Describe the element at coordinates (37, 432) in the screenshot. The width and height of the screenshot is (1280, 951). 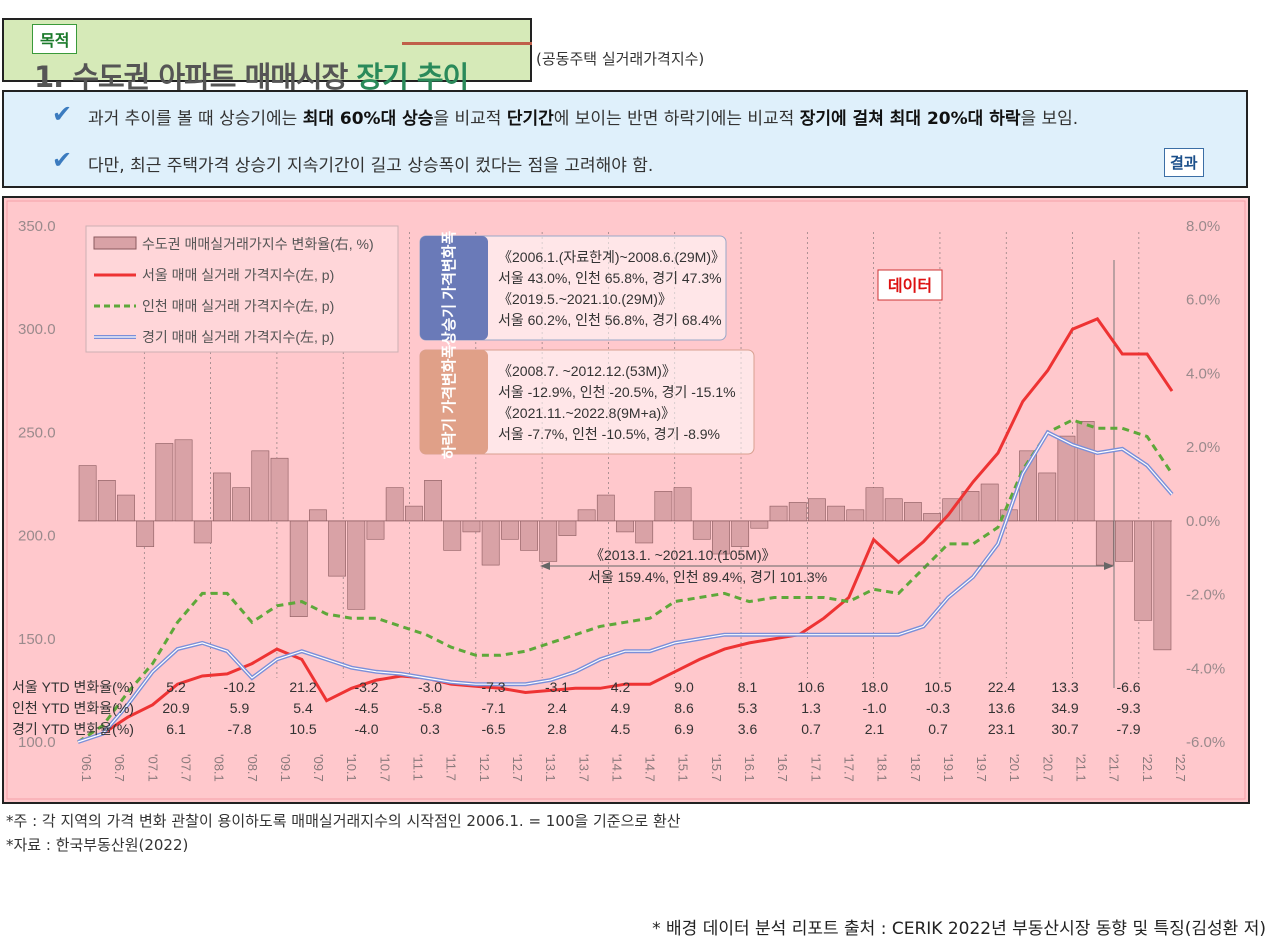
I see `left-axis-tick-label: 250.0` at that location.